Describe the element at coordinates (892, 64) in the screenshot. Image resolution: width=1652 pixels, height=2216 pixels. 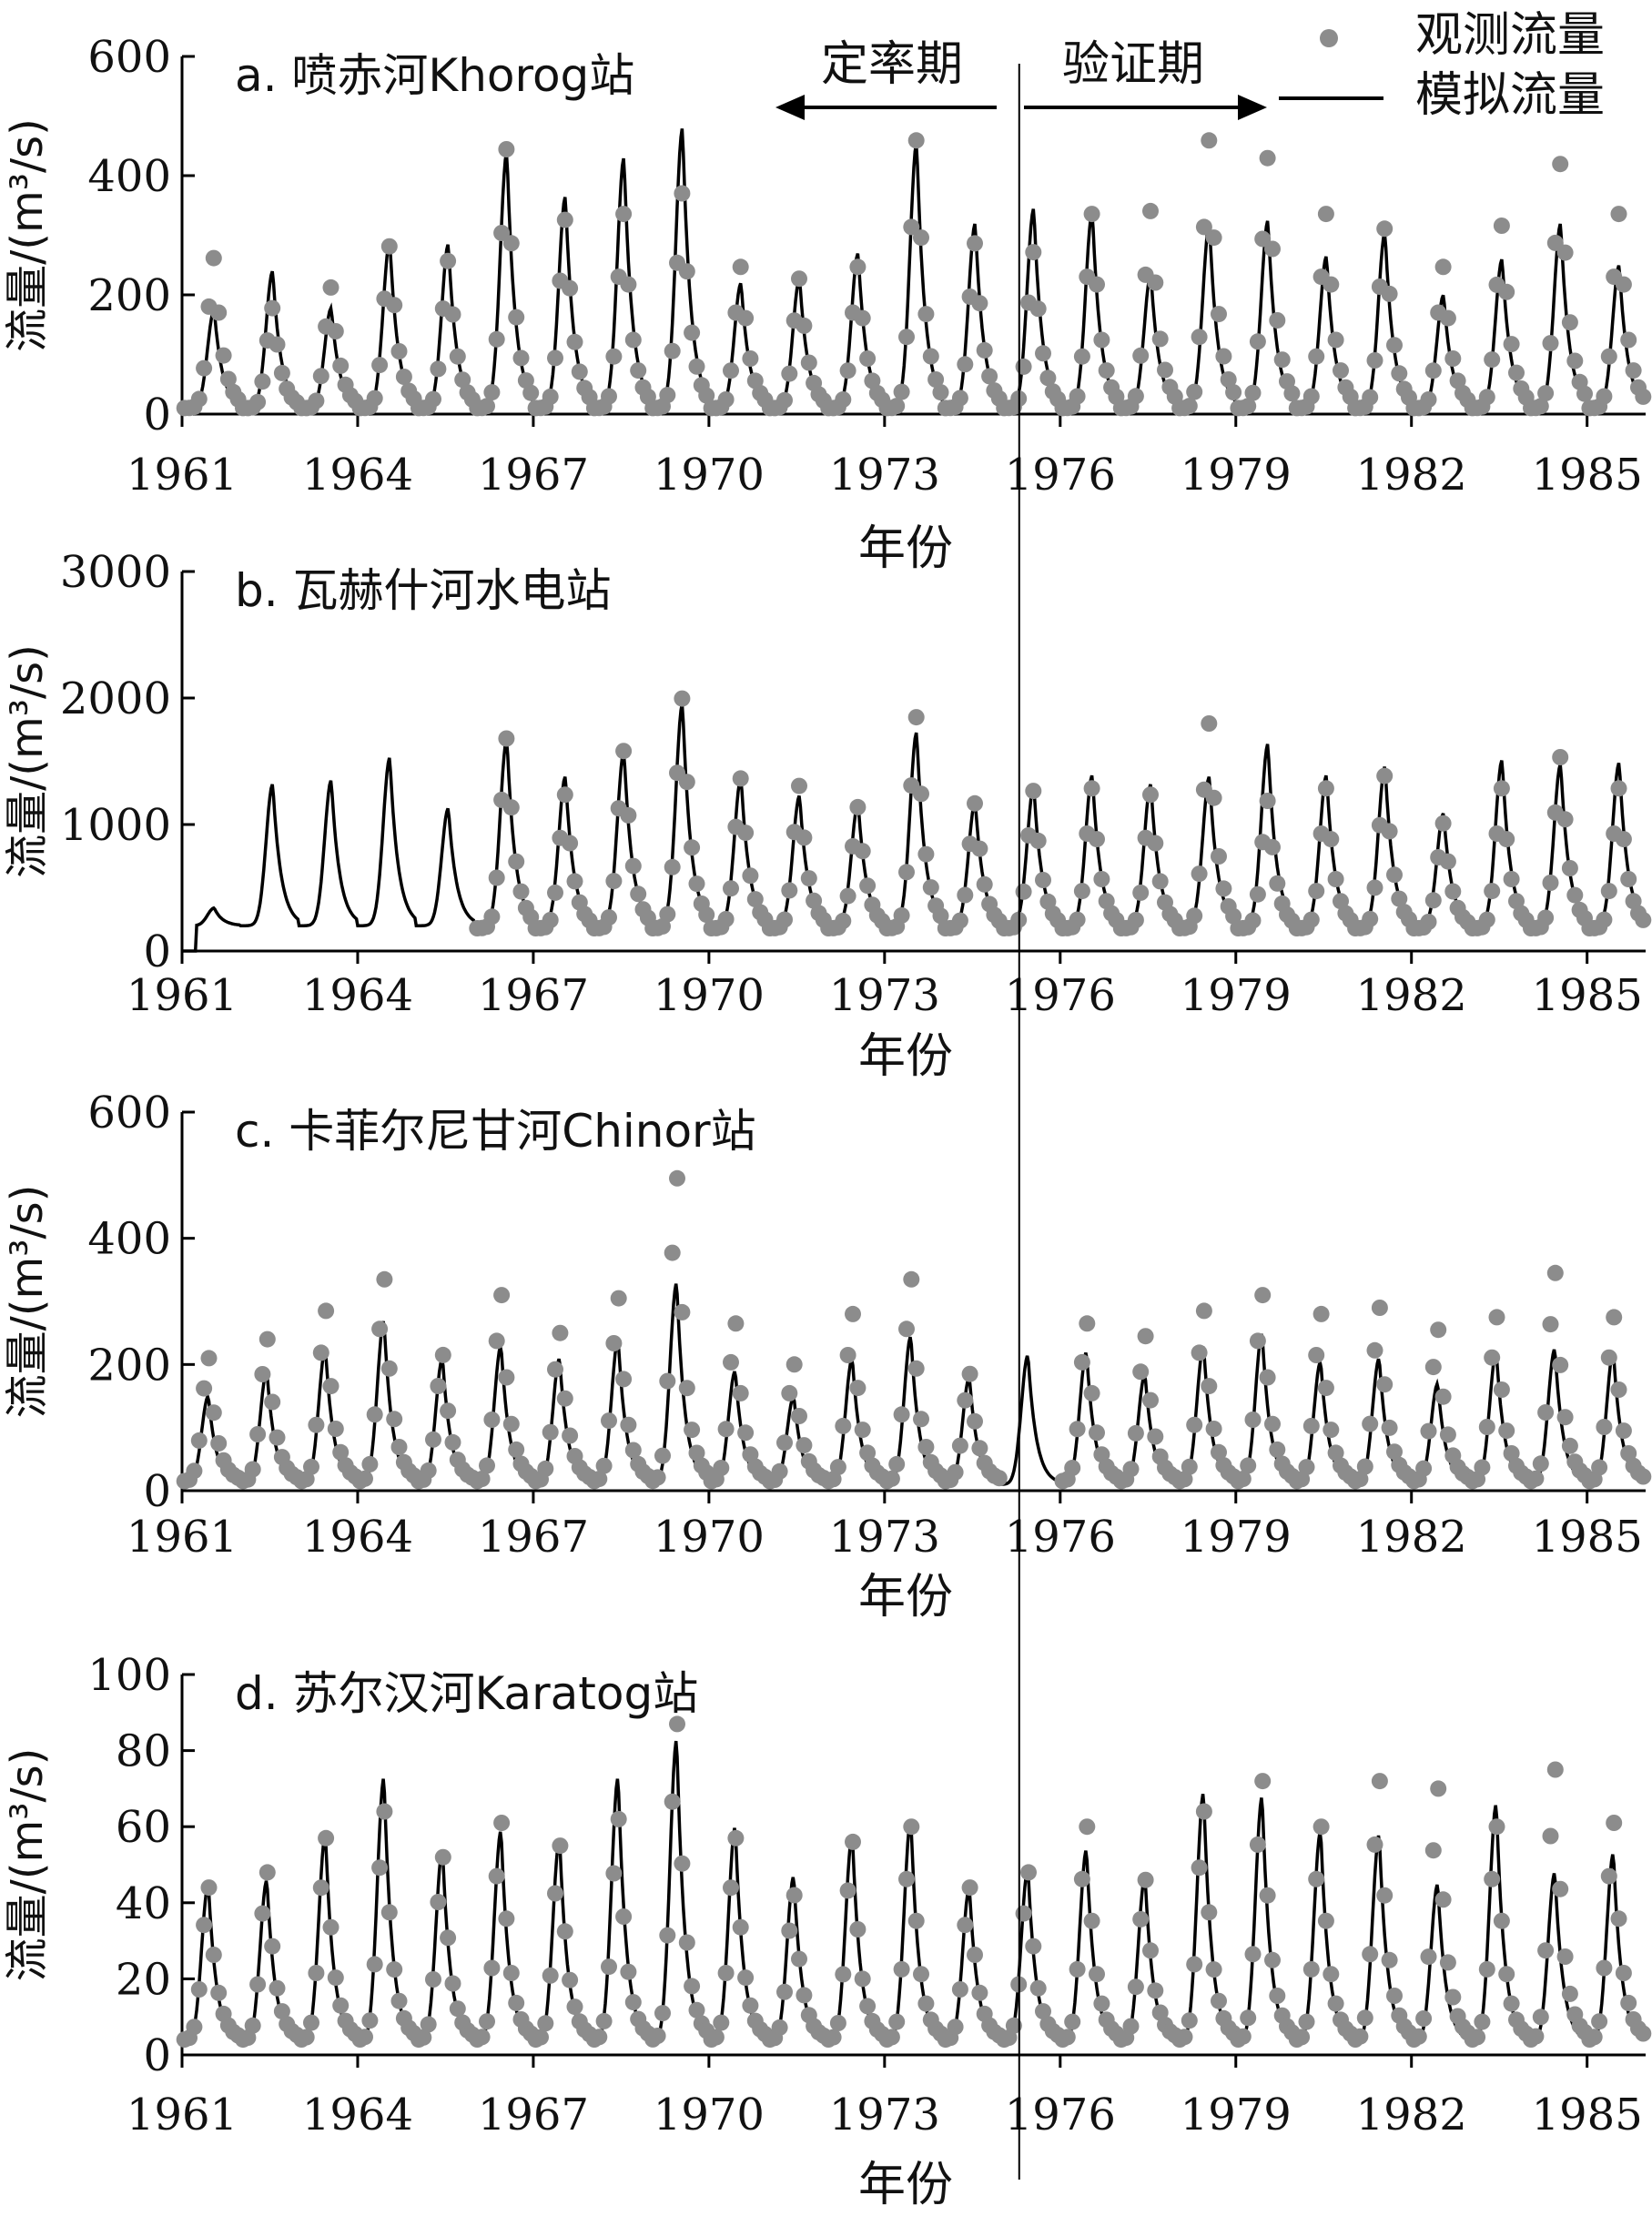
I see `calibration-label: 定率期` at that location.